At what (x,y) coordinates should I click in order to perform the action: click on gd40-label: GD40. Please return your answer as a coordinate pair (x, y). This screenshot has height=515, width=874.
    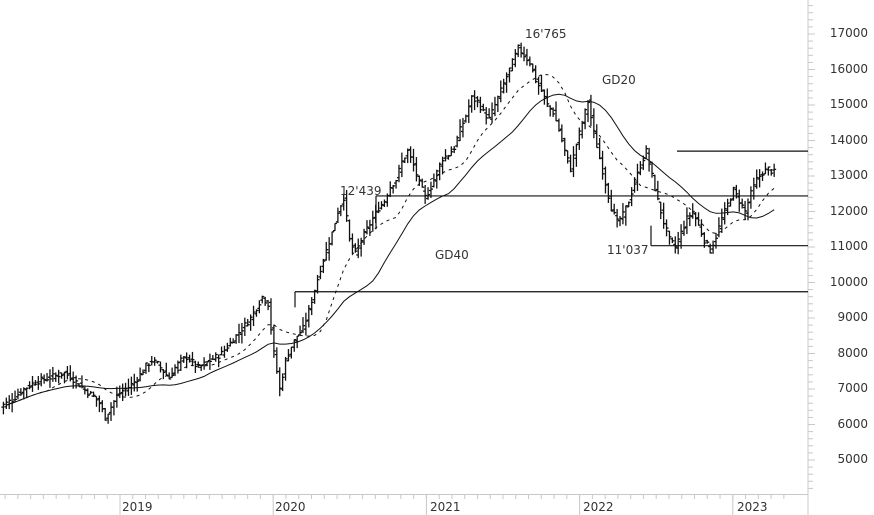
    Looking at the image, I should click on (452, 255).